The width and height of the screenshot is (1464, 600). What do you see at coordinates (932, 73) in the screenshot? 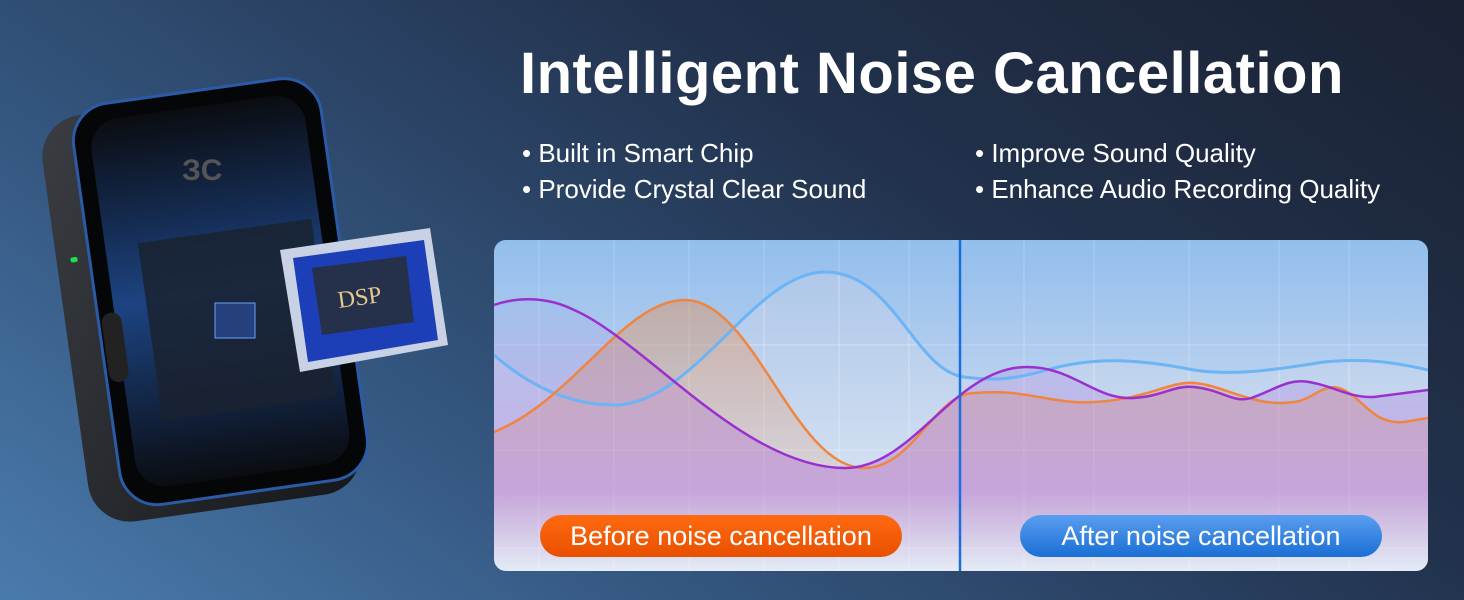
I see `headline: Intelligent Noise Cancellation` at bounding box center [932, 73].